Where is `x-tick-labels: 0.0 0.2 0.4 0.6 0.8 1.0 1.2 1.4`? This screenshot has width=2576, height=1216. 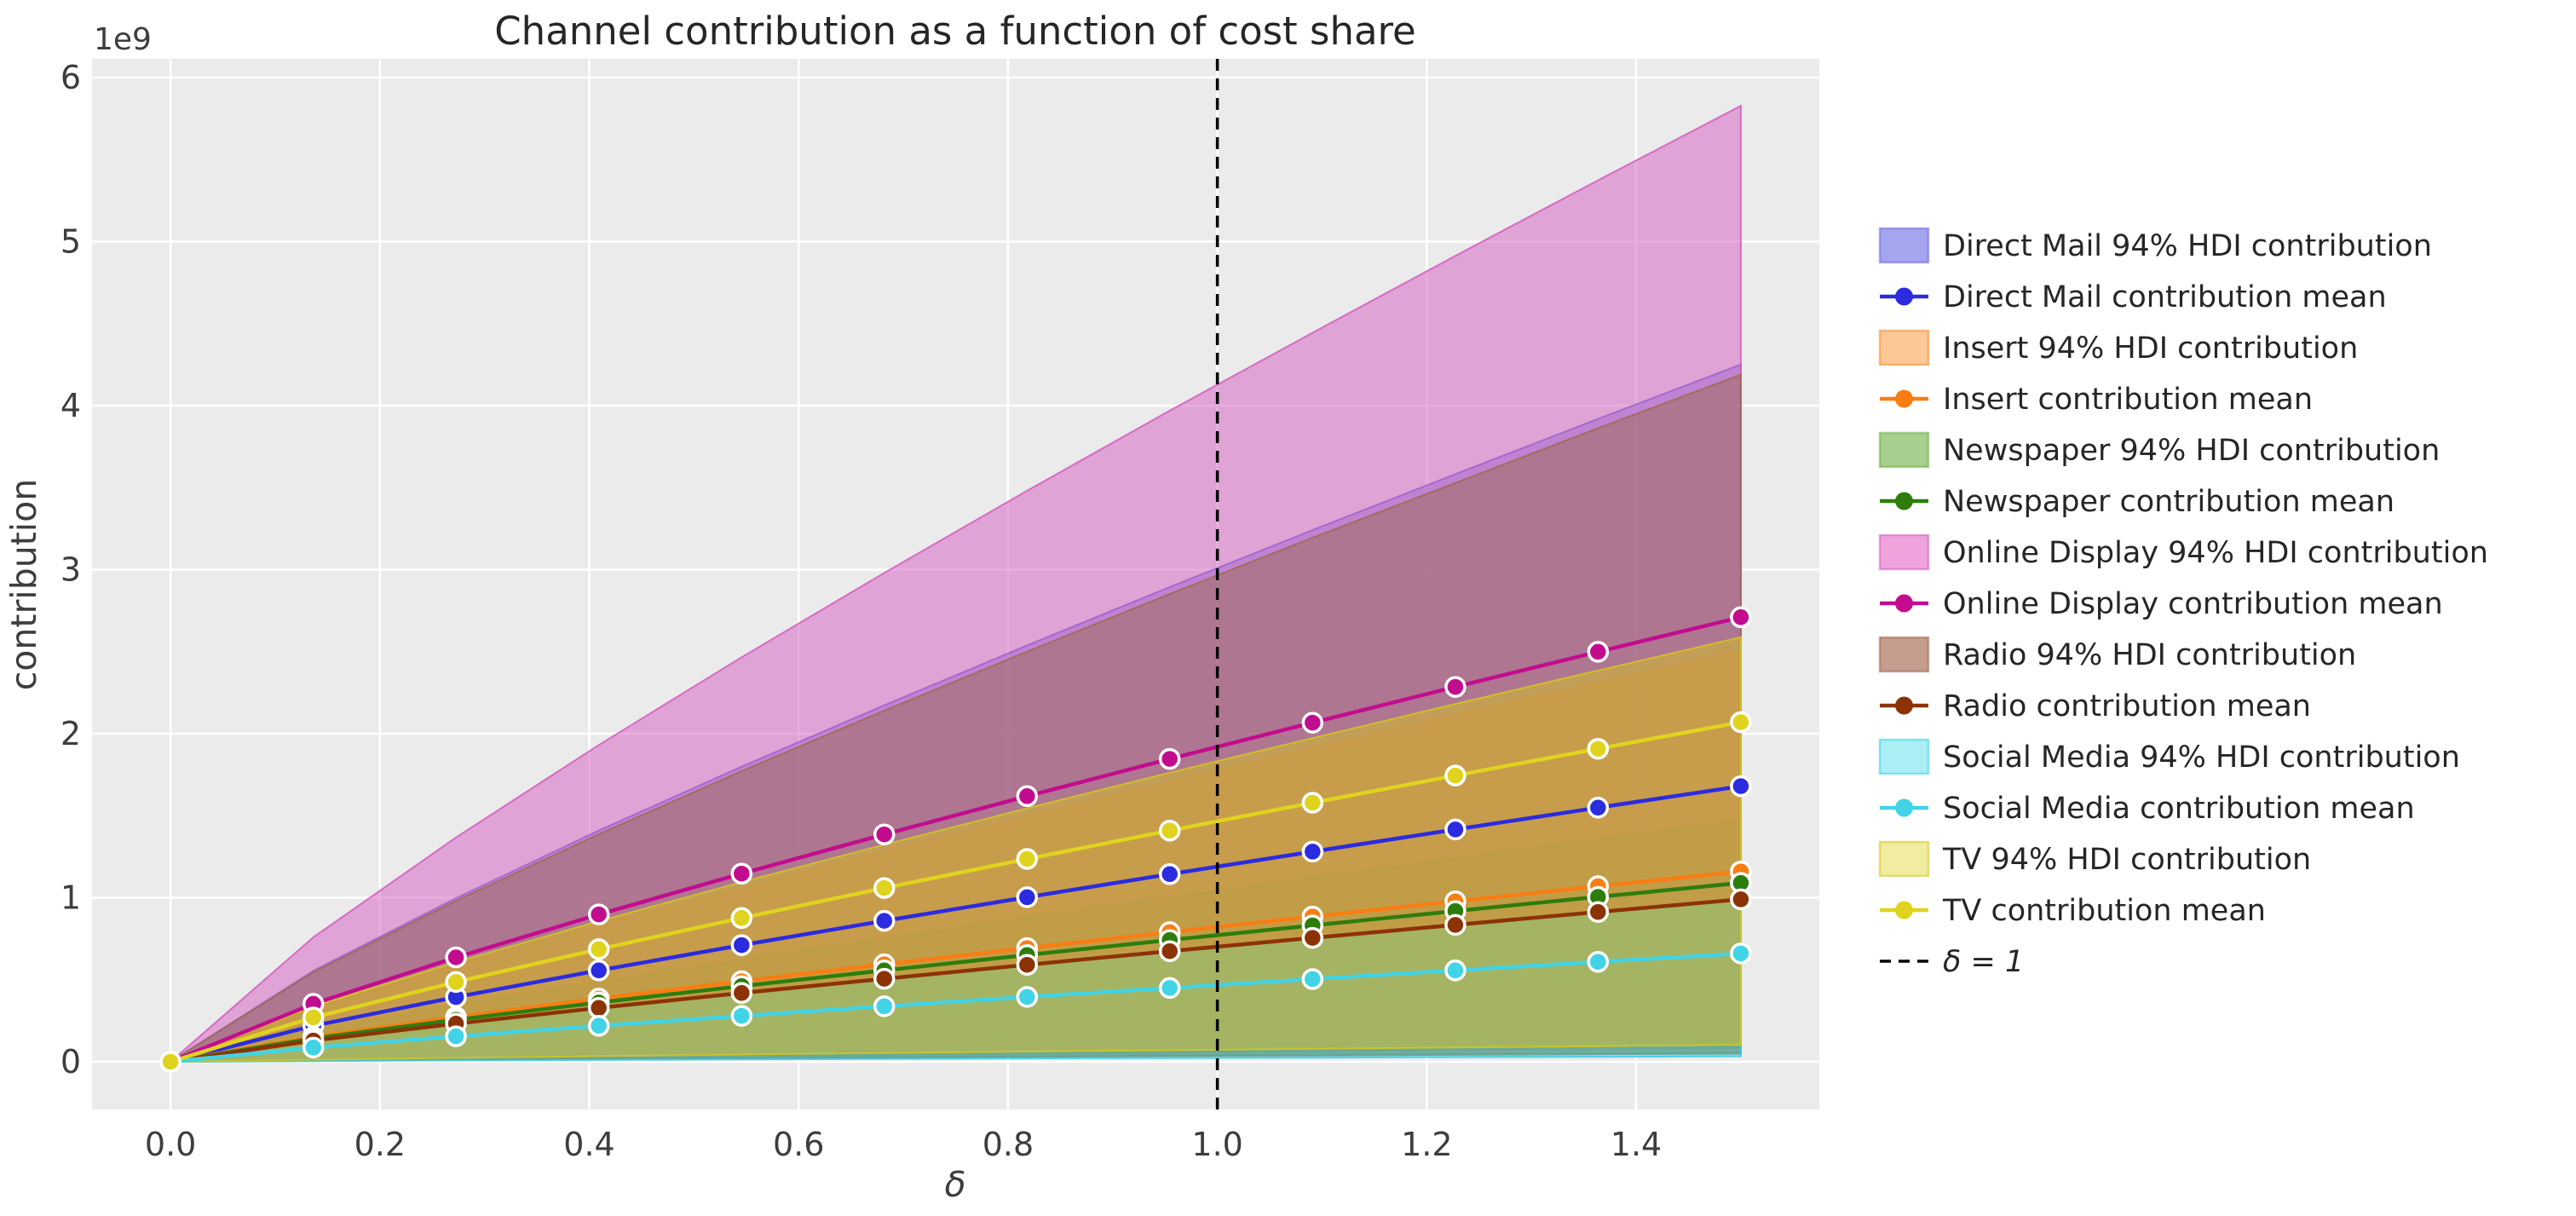
x-tick-labels: 0.0 0.2 0.4 0.6 0.8 1.0 1.2 1.4 is located at coordinates (903, 1144).